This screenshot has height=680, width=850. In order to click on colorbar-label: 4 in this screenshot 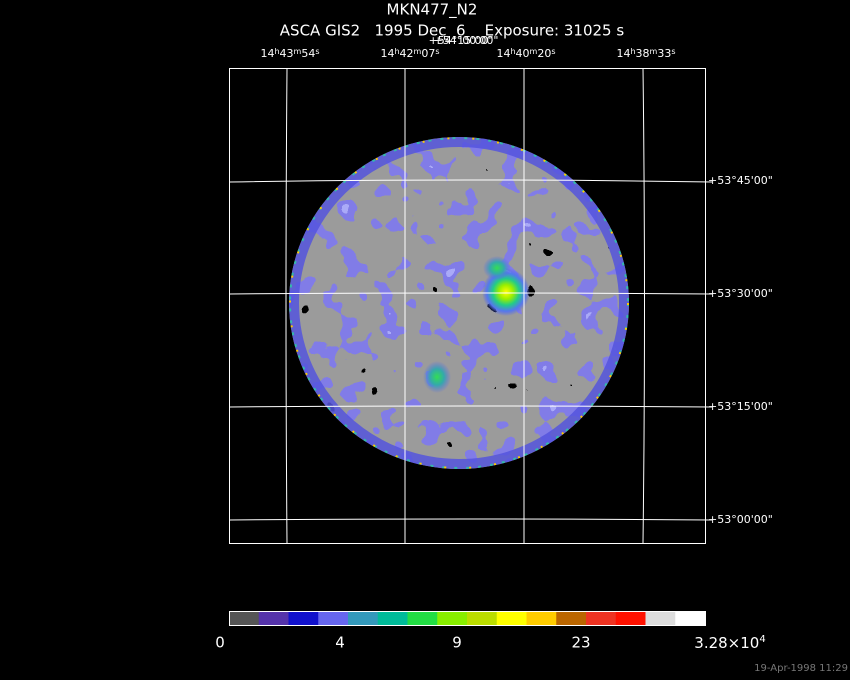, I will do `click(340, 643)`.